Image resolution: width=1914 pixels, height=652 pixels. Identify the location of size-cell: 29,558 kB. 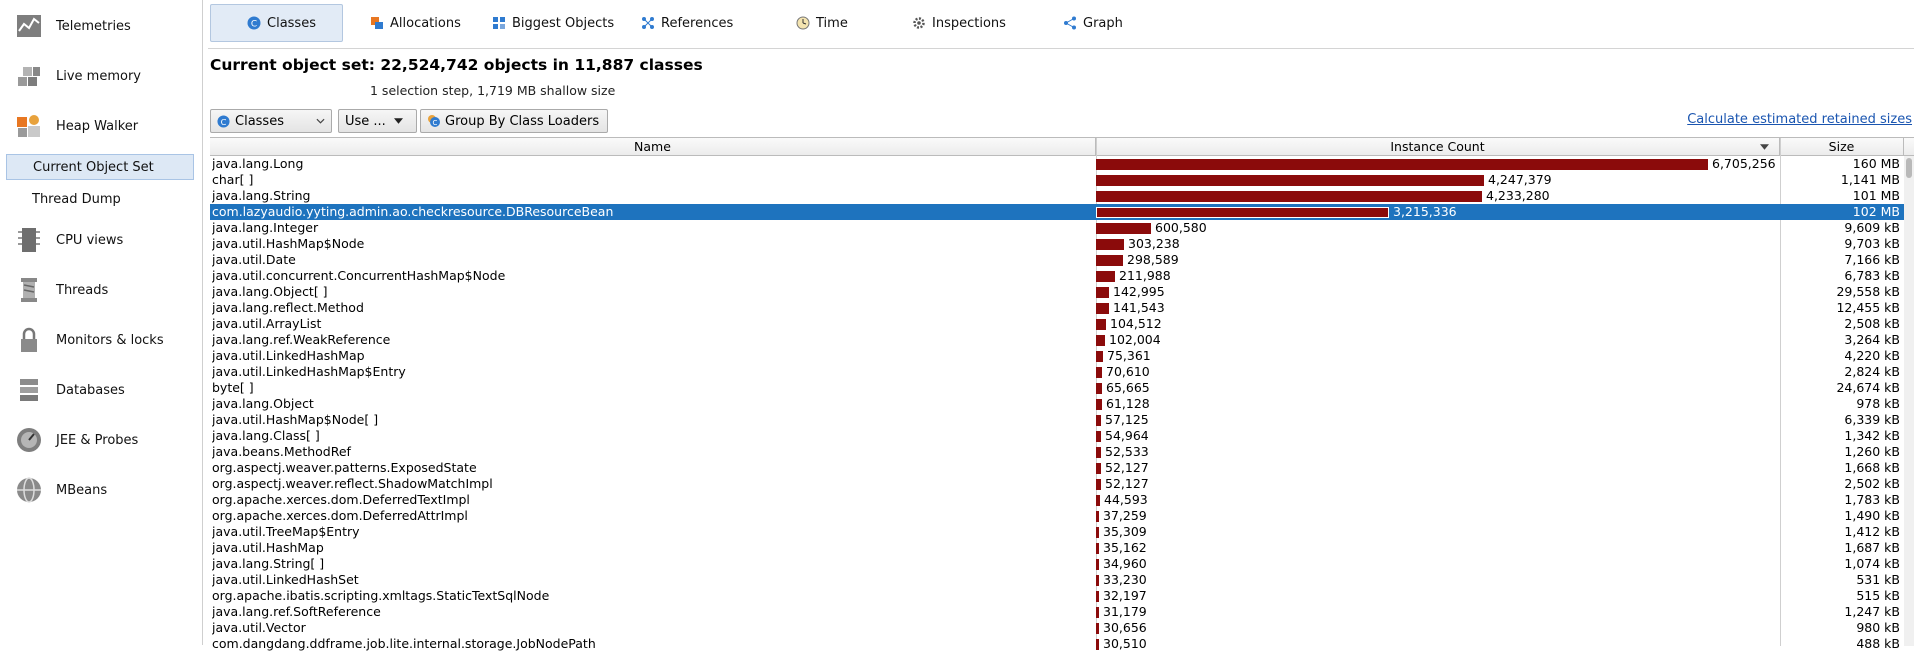
(1868, 291).